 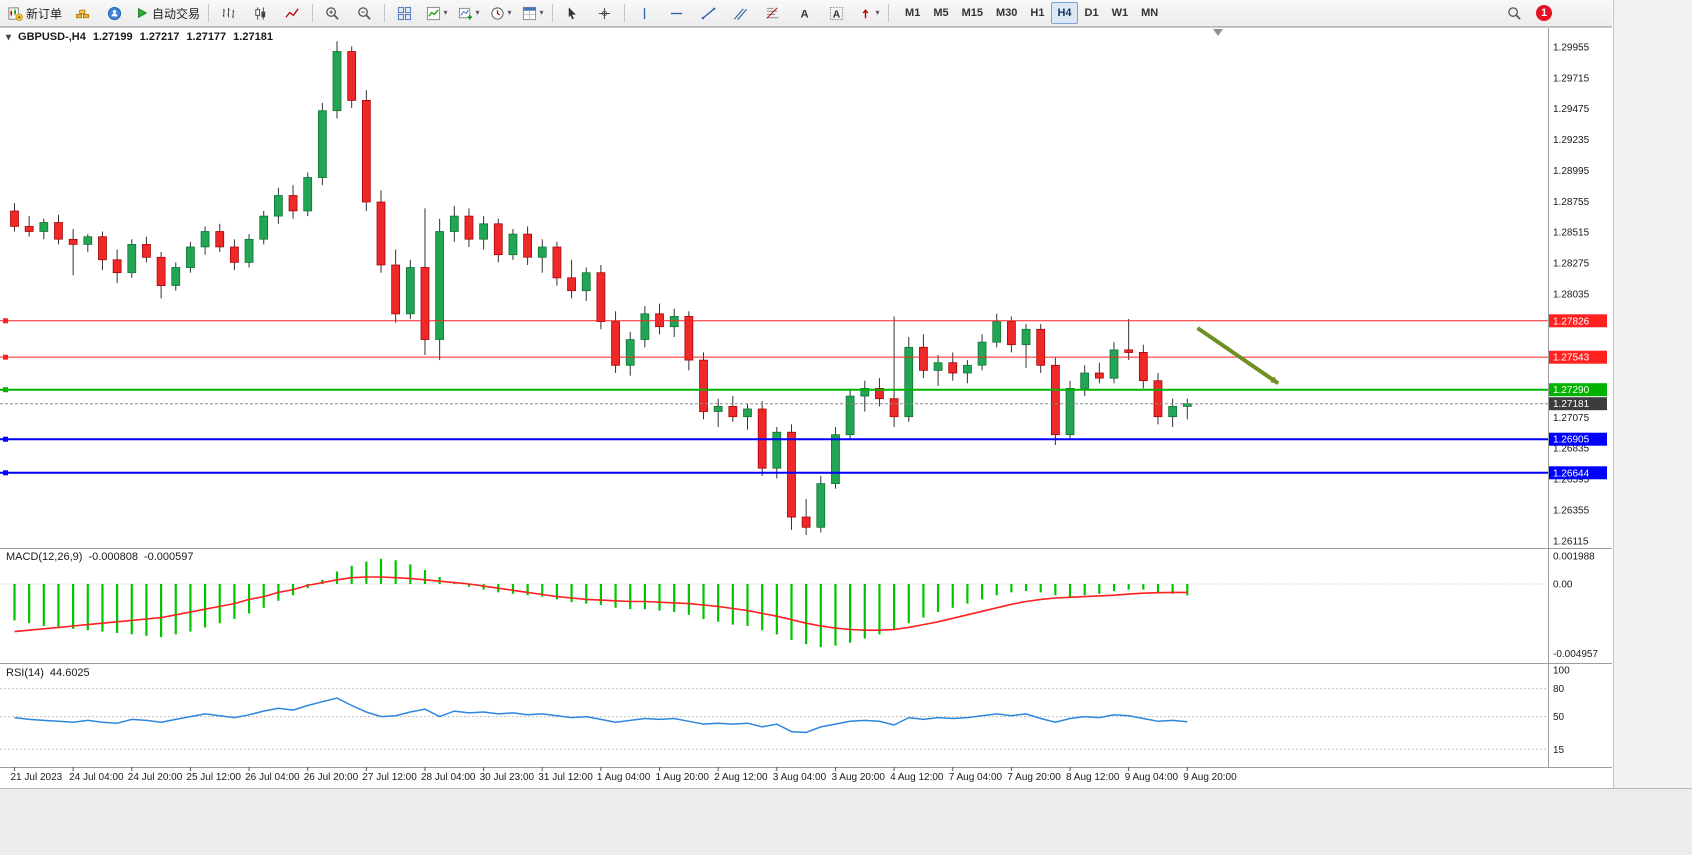 I want to click on ohlc-close: 1.27181, so click(x=253, y=37).